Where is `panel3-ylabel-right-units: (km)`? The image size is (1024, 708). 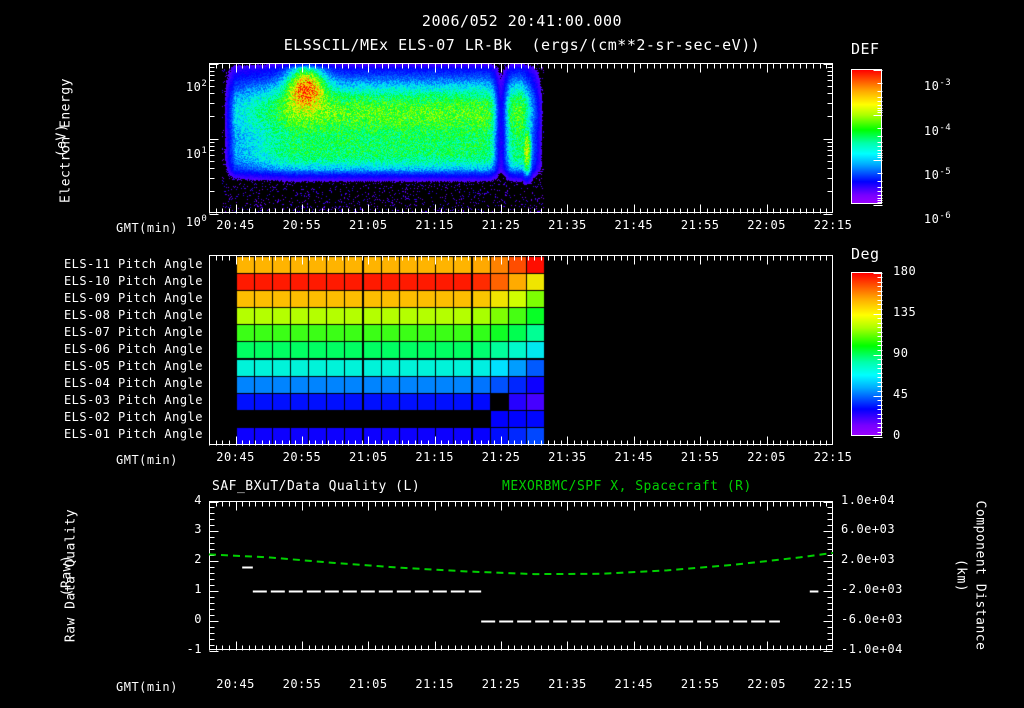
panel3-ylabel-right-units: (km) is located at coordinates (961, 575).